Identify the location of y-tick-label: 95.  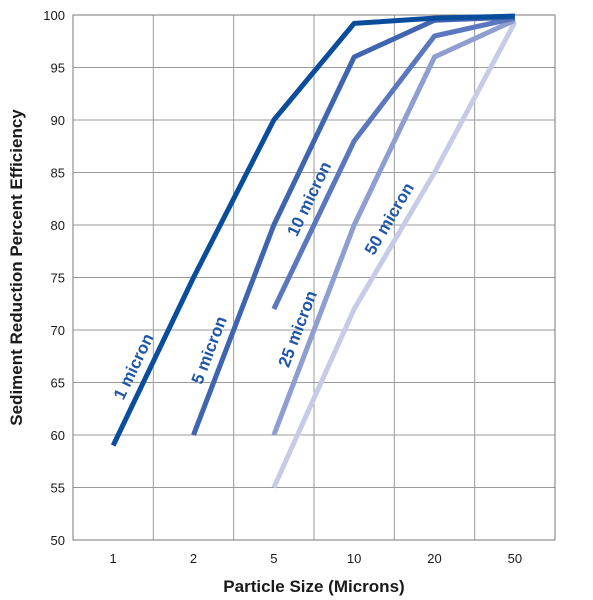
(58, 68).